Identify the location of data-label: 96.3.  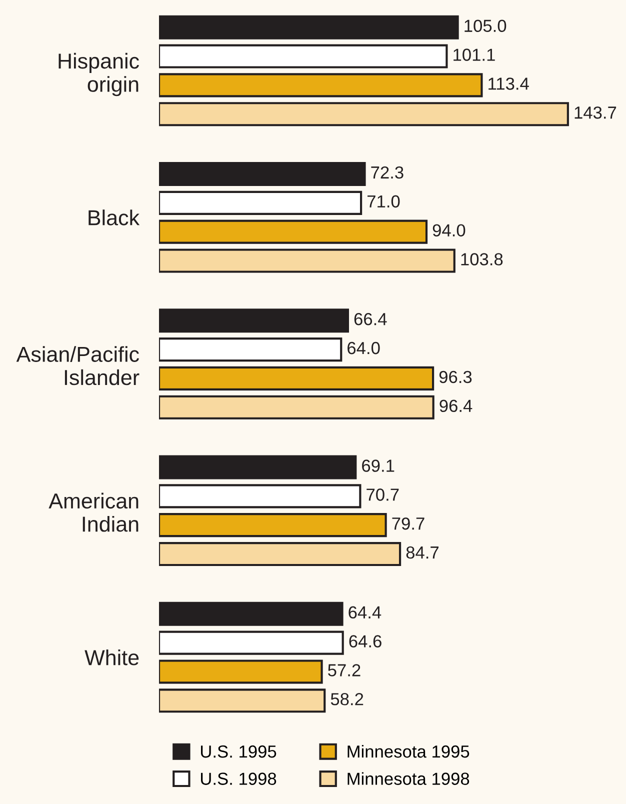
(455, 377).